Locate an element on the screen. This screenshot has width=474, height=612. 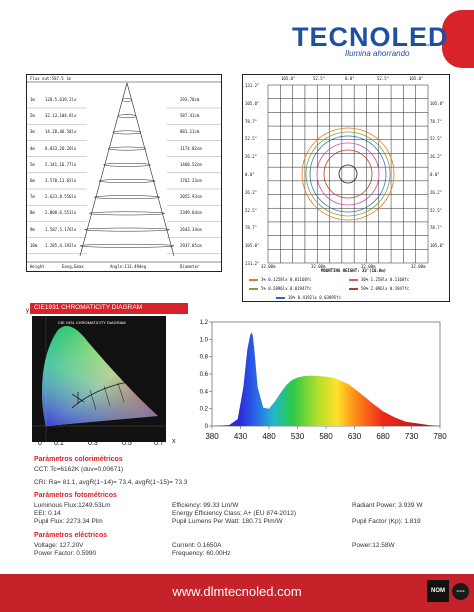
cone-illuminance: 128.5,619.2lx is located at coordinates (61, 99).